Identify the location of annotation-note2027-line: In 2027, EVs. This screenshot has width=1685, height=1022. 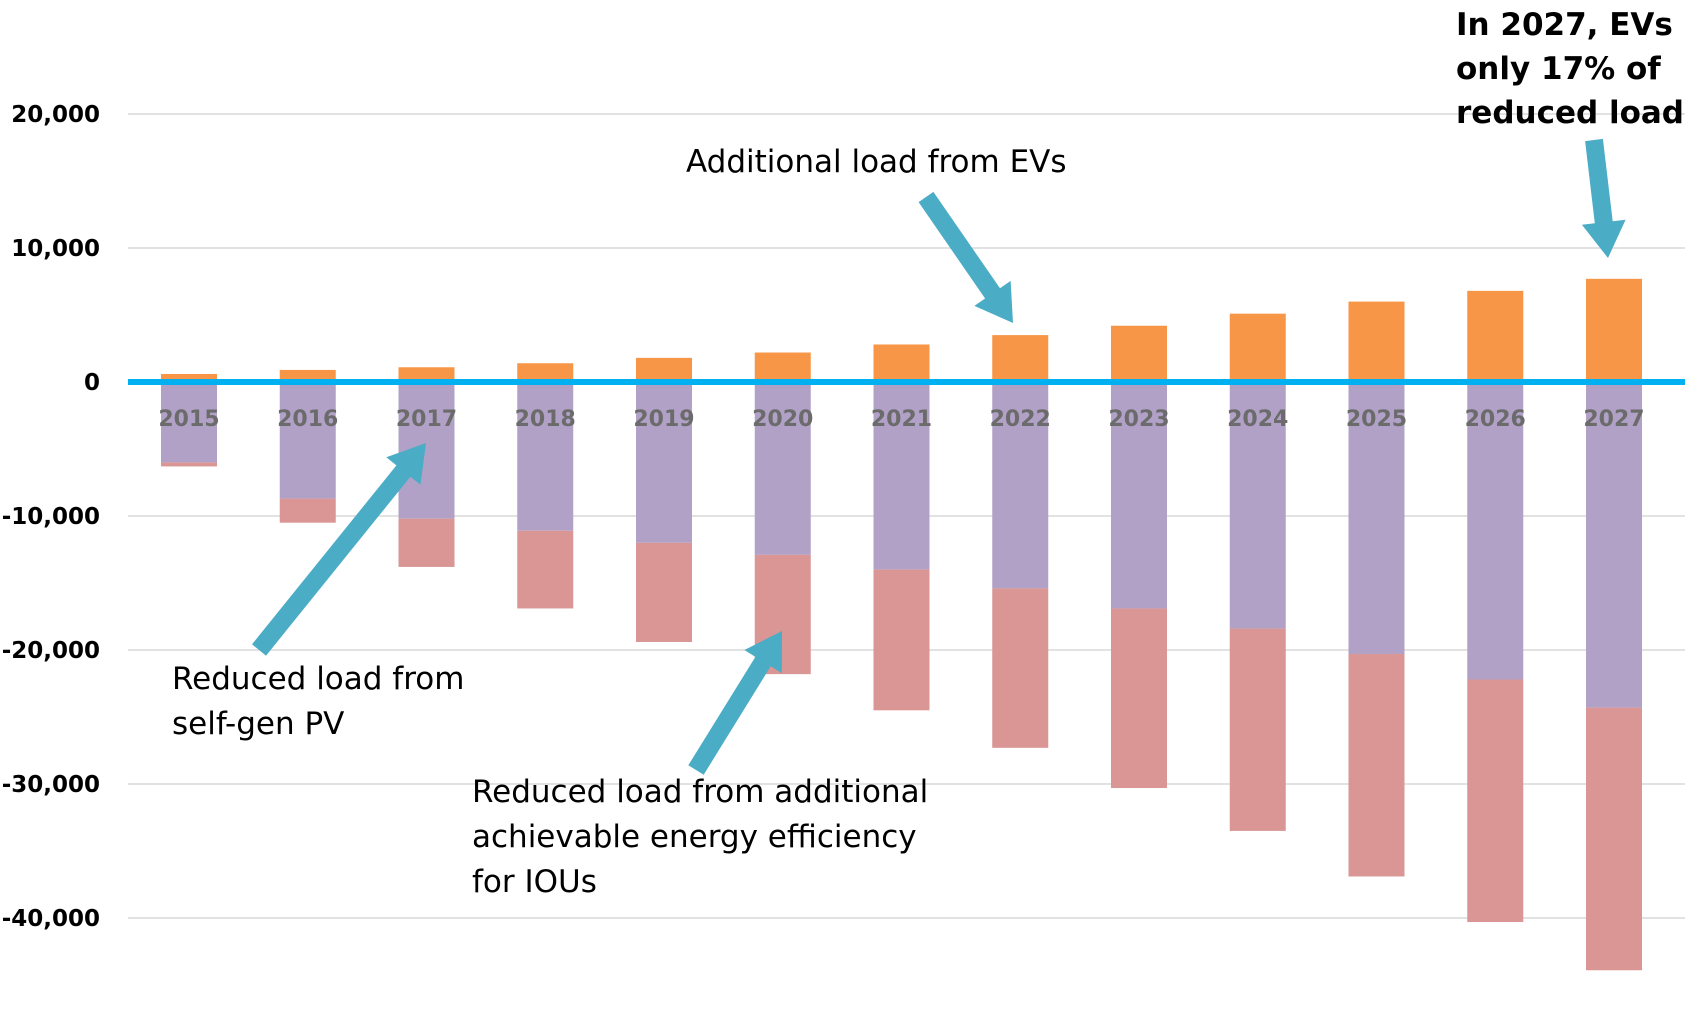
(1564, 25).